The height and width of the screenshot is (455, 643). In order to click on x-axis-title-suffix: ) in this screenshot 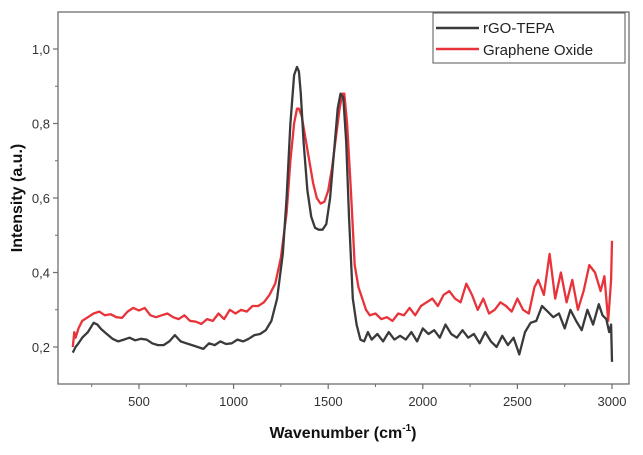, I will do `click(413, 433)`.